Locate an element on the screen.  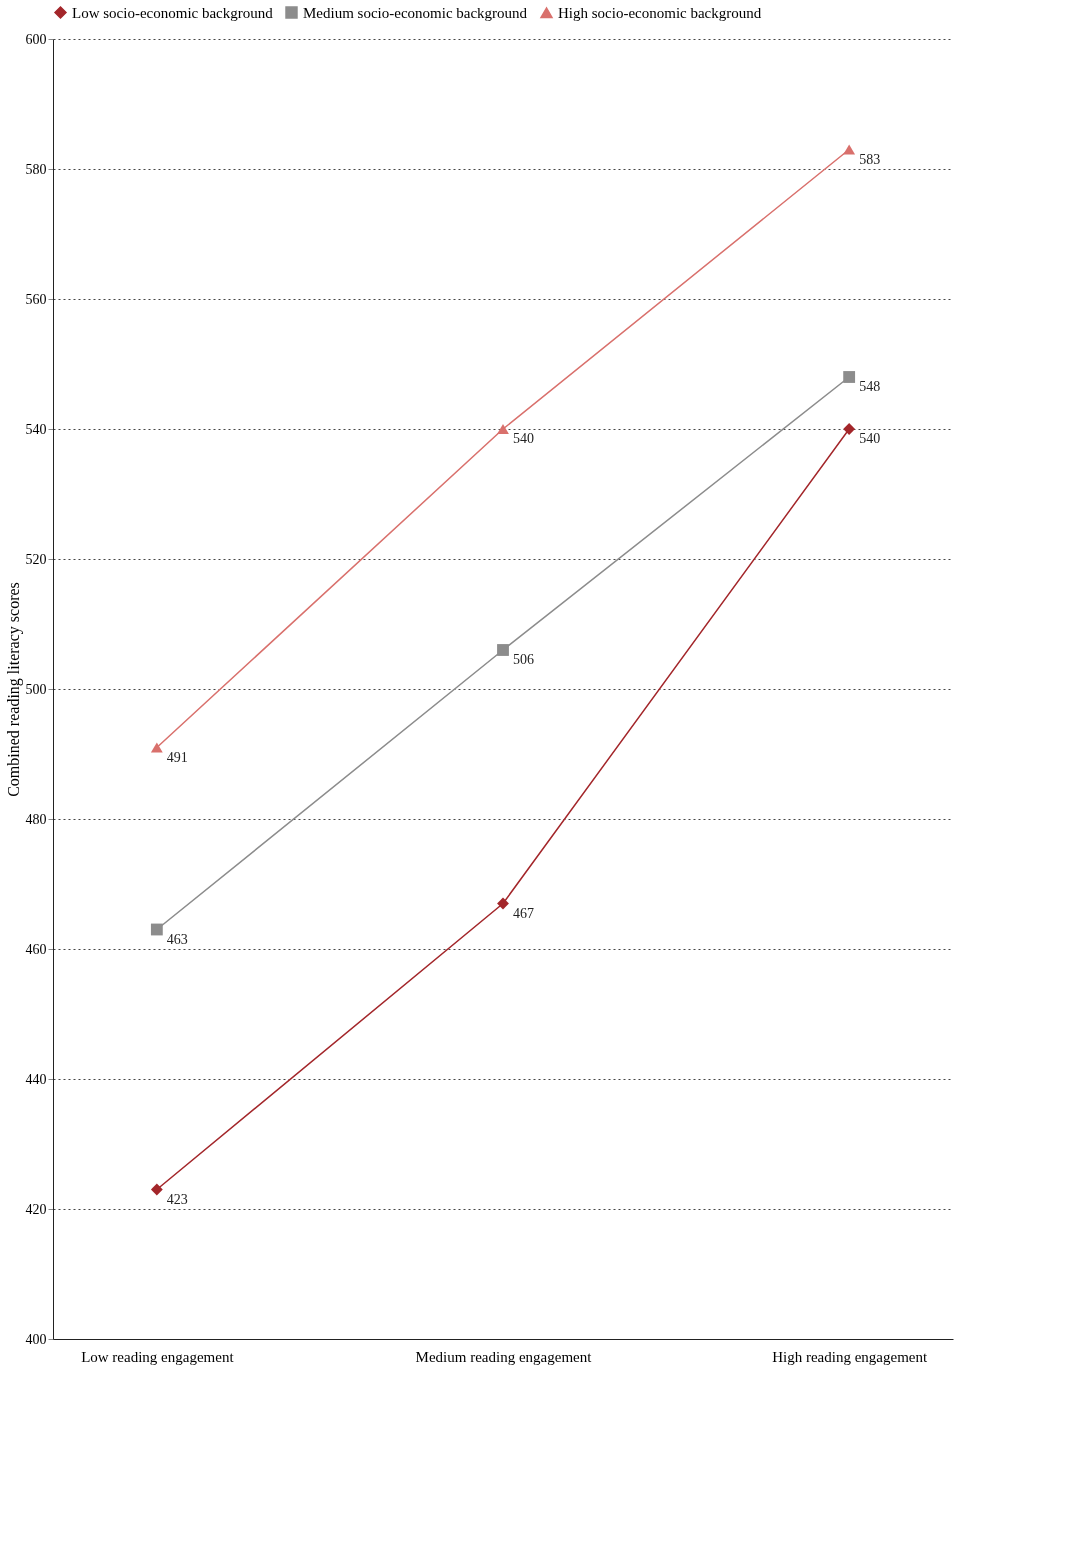
y-tick-label: 600 is located at coordinates (36, 39).